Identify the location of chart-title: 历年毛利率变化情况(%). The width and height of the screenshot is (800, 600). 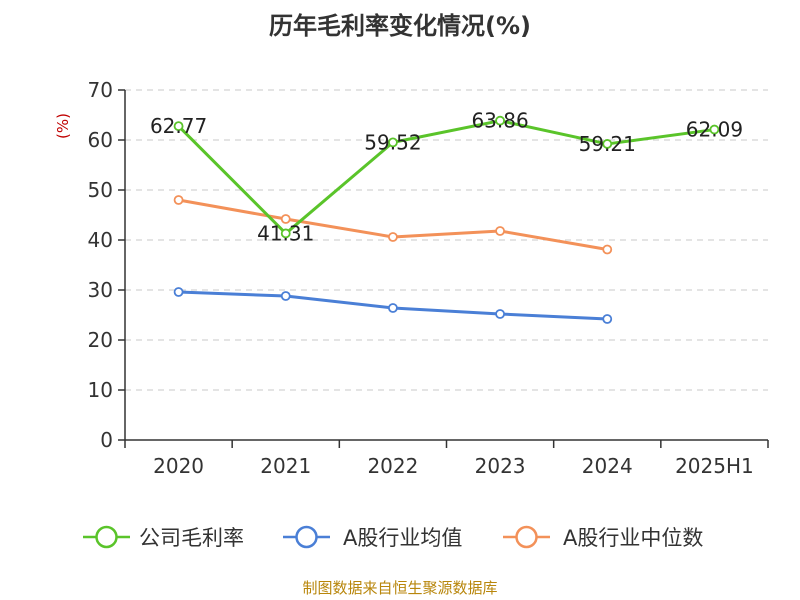
(400, 26).